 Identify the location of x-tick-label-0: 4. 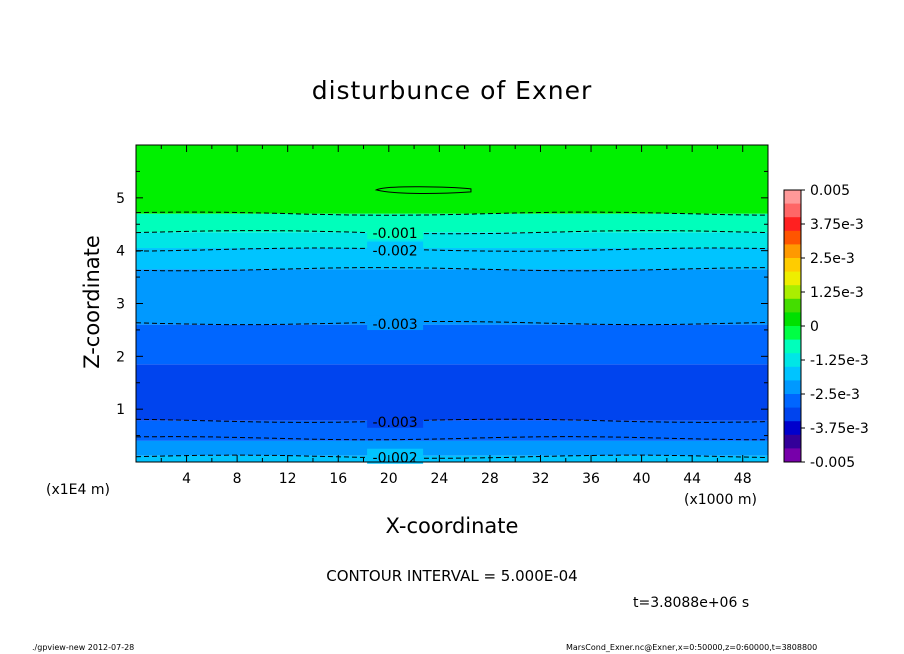
(186, 479).